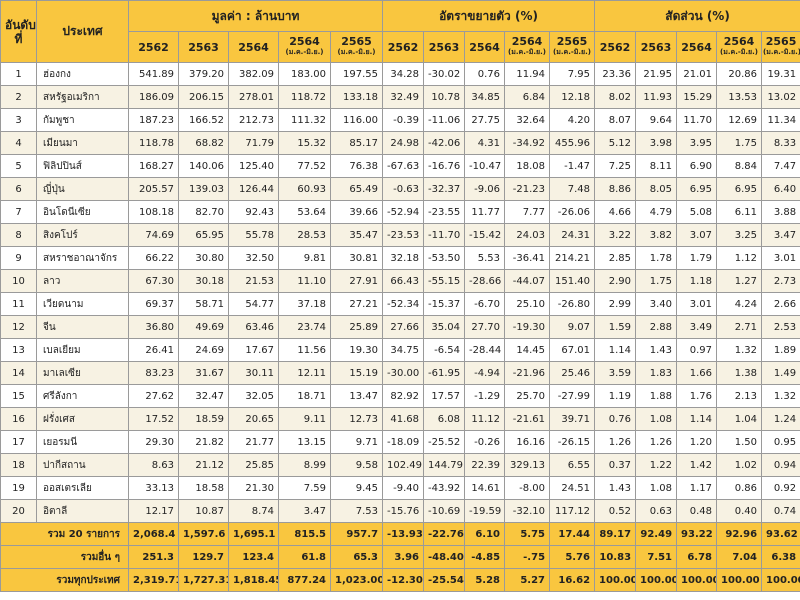 Image resolution: width=800 pixels, height=600 pixels. What do you see at coordinates (572, 97) in the screenshot?
I see `value-cell-g5: 12.18` at bounding box center [572, 97].